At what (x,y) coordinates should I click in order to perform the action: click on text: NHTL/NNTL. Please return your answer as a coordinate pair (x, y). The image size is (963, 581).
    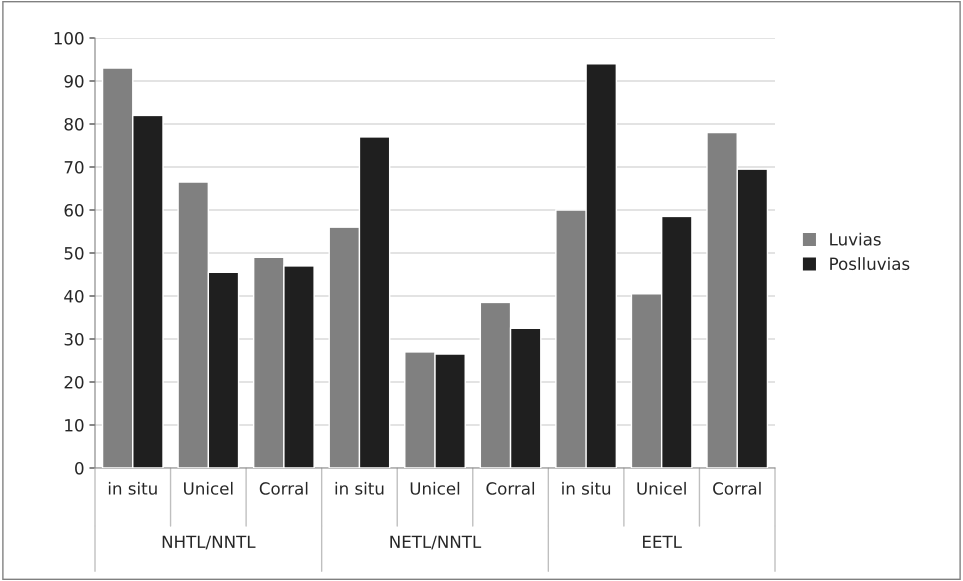
    Looking at the image, I should click on (209, 543).